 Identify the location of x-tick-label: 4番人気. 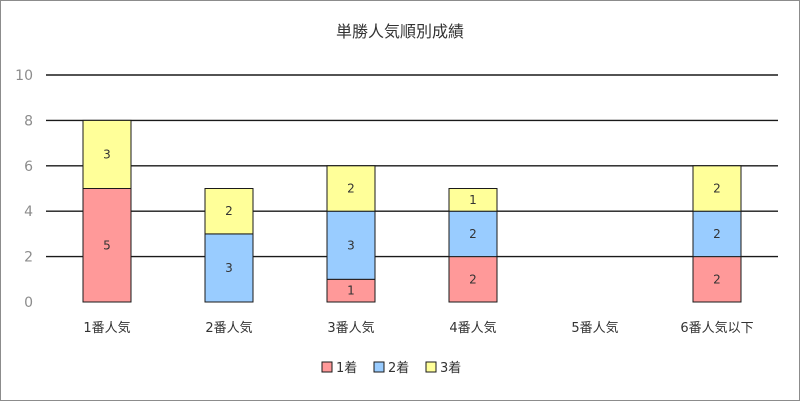
(472, 328).